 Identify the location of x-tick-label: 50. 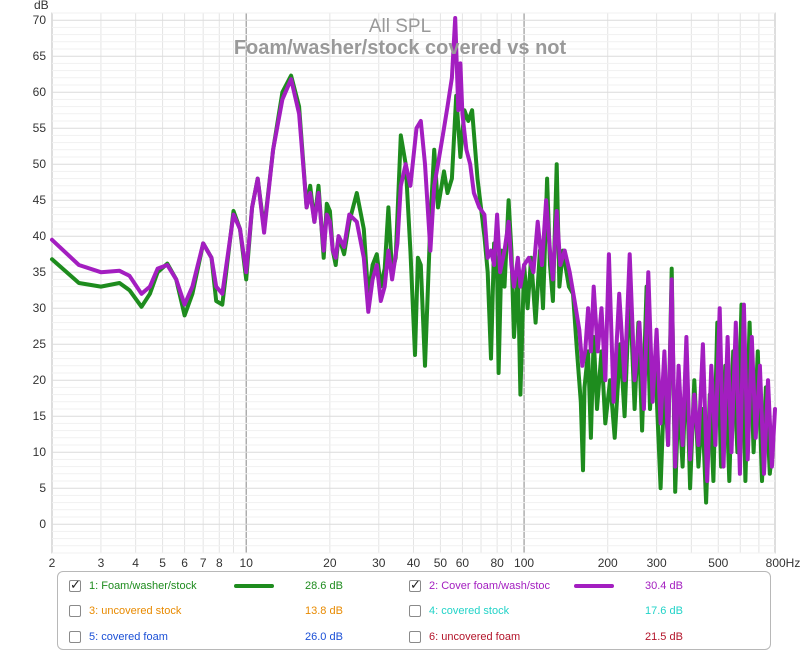
(441, 563).